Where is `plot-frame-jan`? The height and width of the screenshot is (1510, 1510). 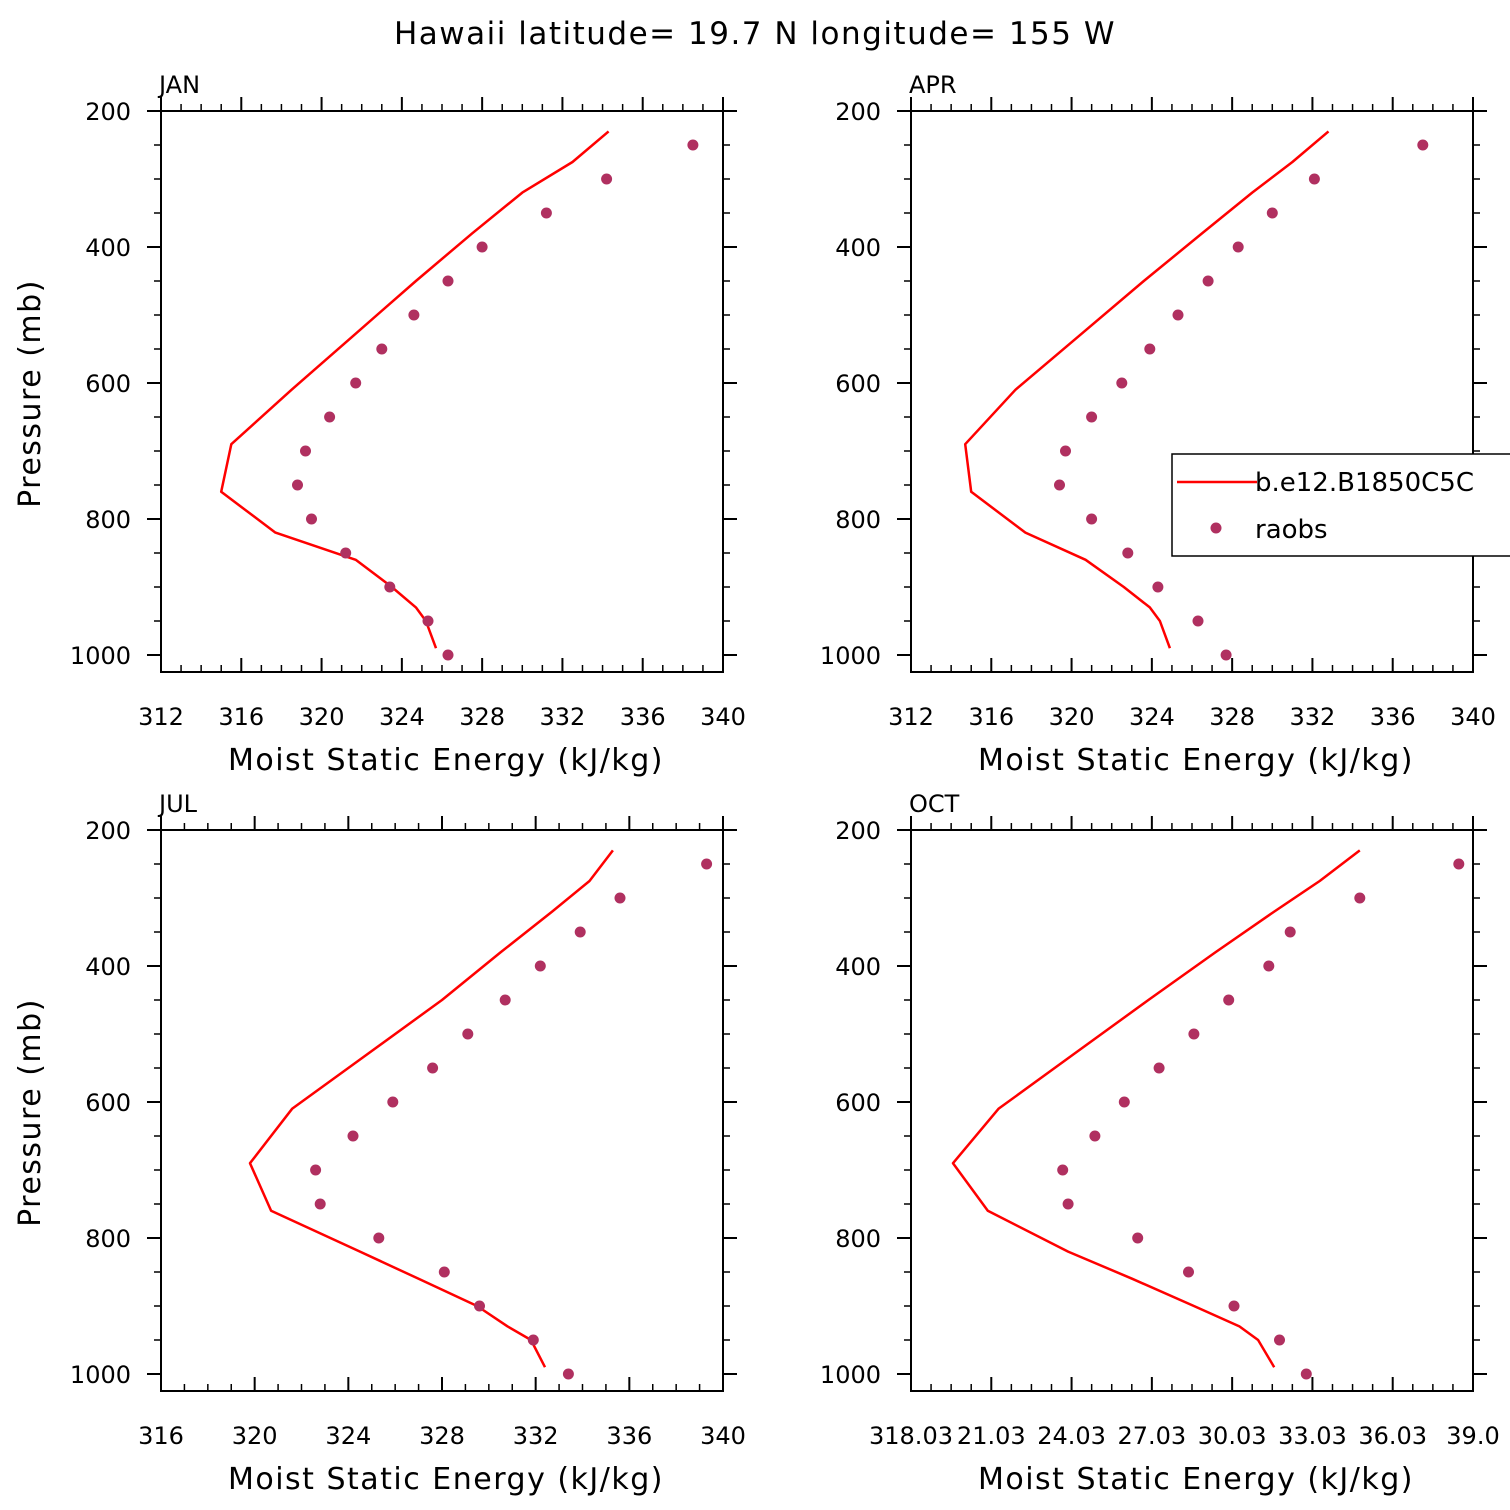
plot-frame-jan is located at coordinates (442, 391).